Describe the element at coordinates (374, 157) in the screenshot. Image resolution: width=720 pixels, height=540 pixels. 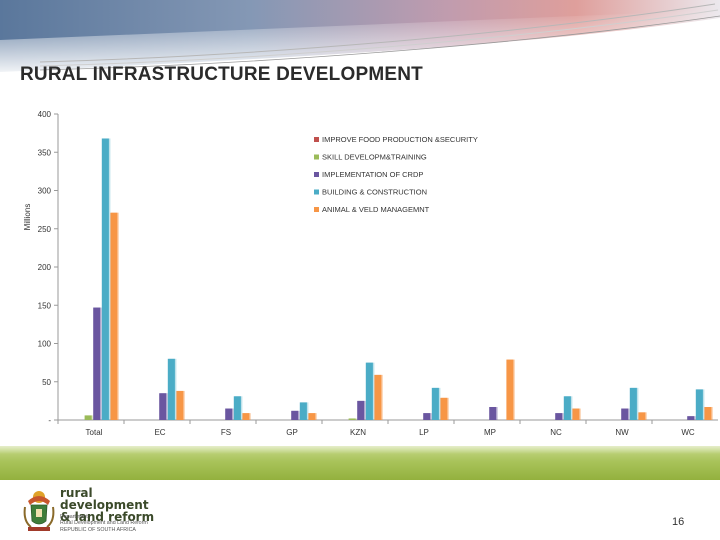
I see `legend-label: SKILL DEVELOPM&TRAINING` at that location.